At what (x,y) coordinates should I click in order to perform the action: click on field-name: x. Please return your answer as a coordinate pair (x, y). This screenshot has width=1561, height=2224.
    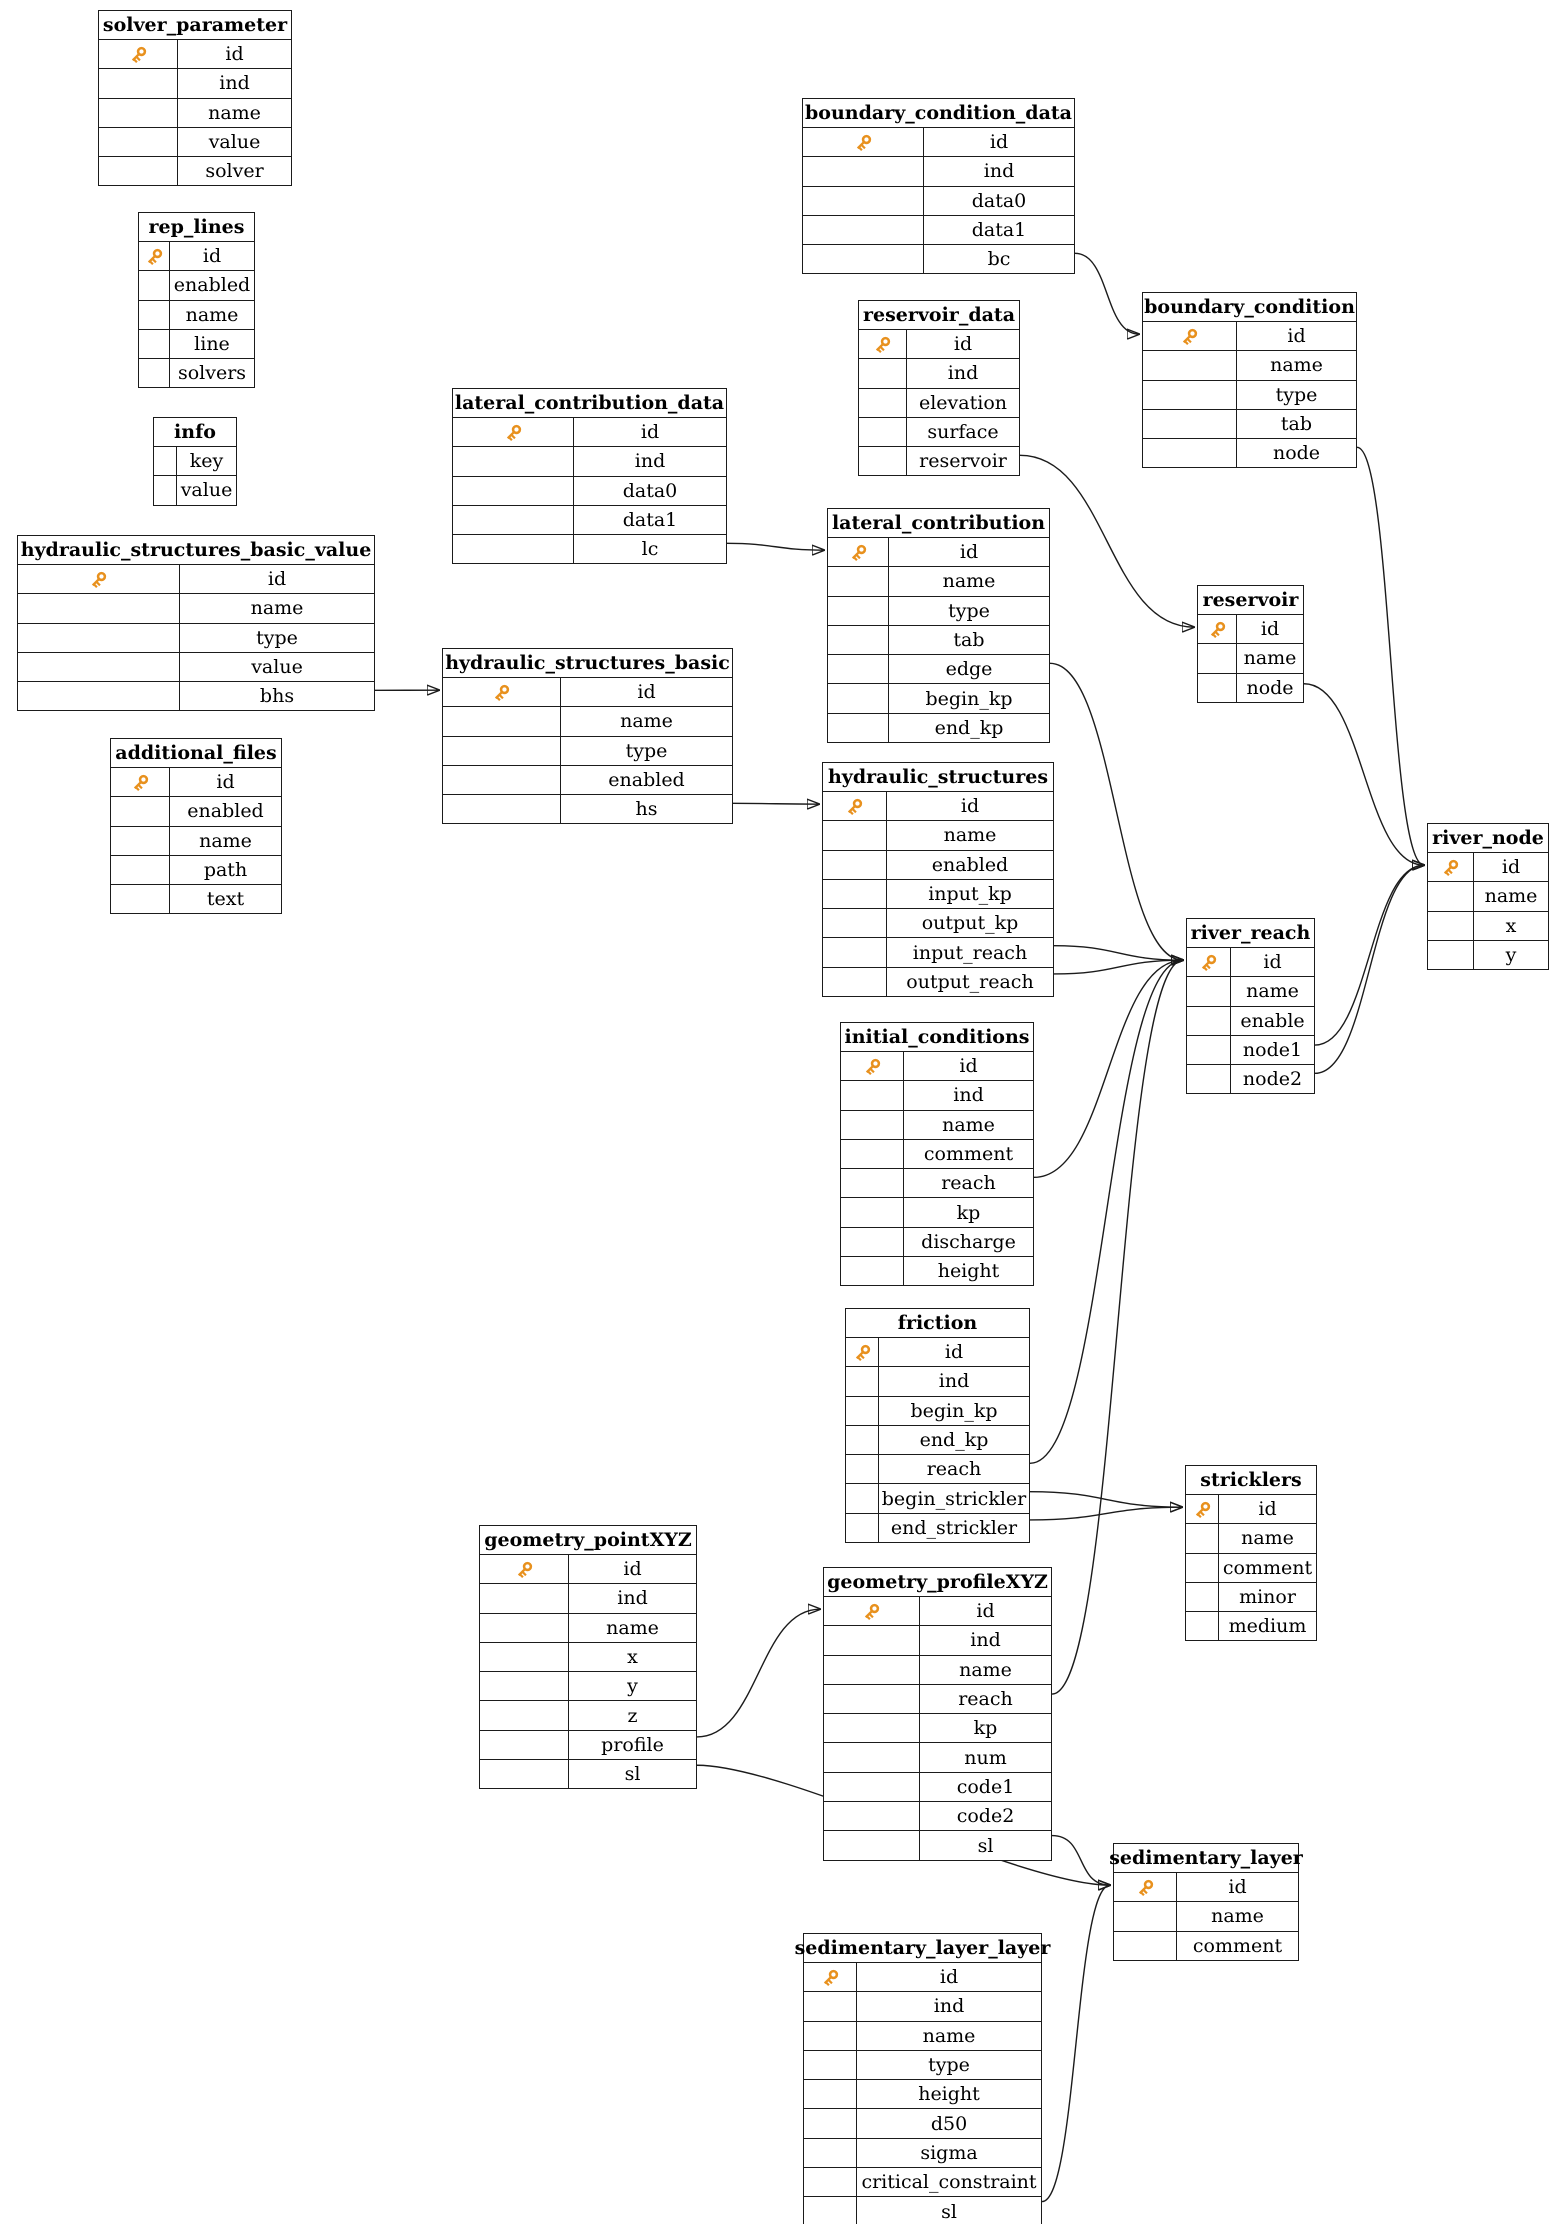
    Looking at the image, I should click on (632, 1657).